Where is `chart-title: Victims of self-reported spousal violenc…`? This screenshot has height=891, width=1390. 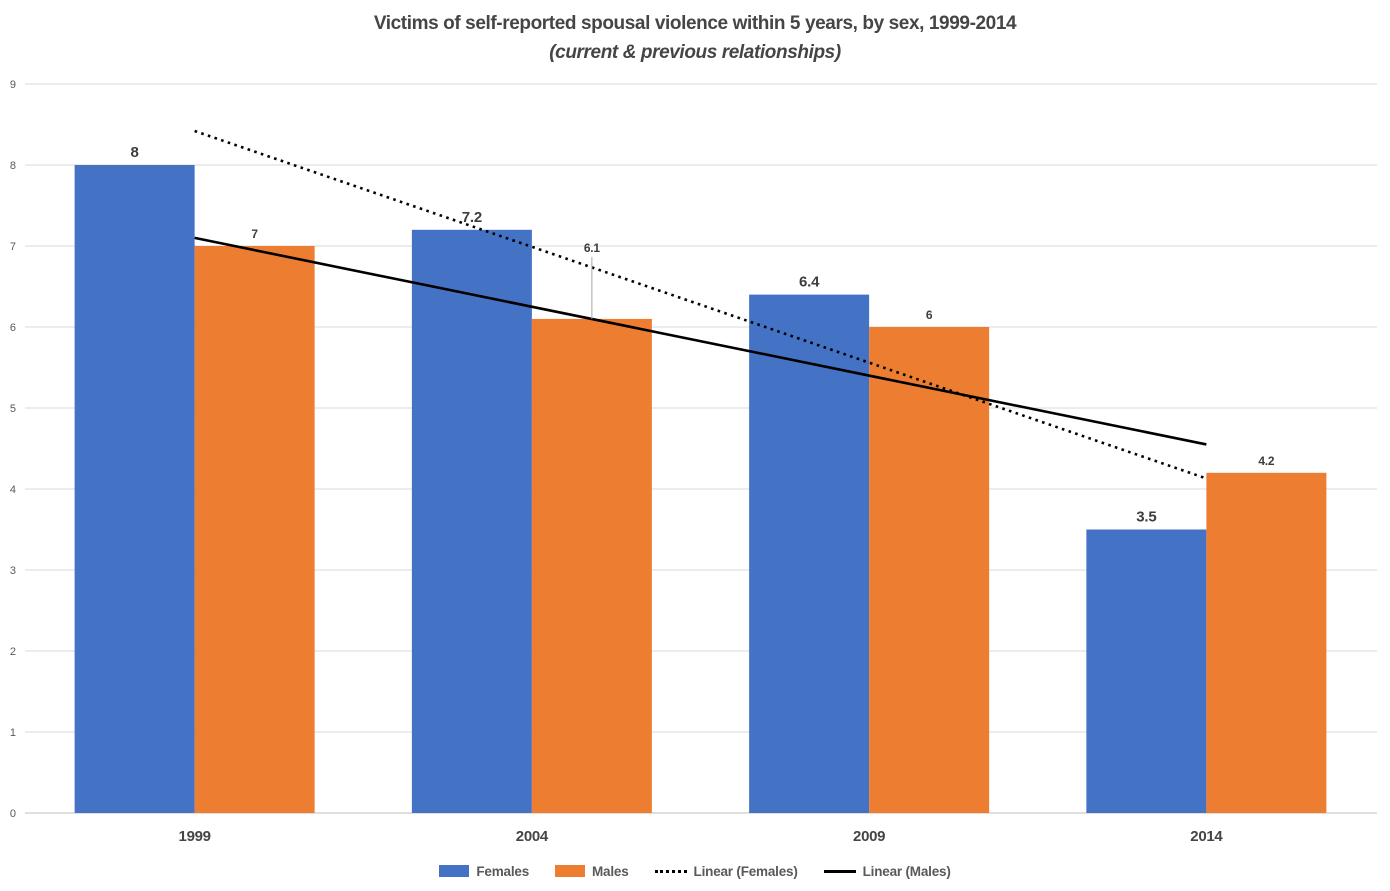 chart-title: Victims of self-reported spousal violenc… is located at coordinates (695, 23).